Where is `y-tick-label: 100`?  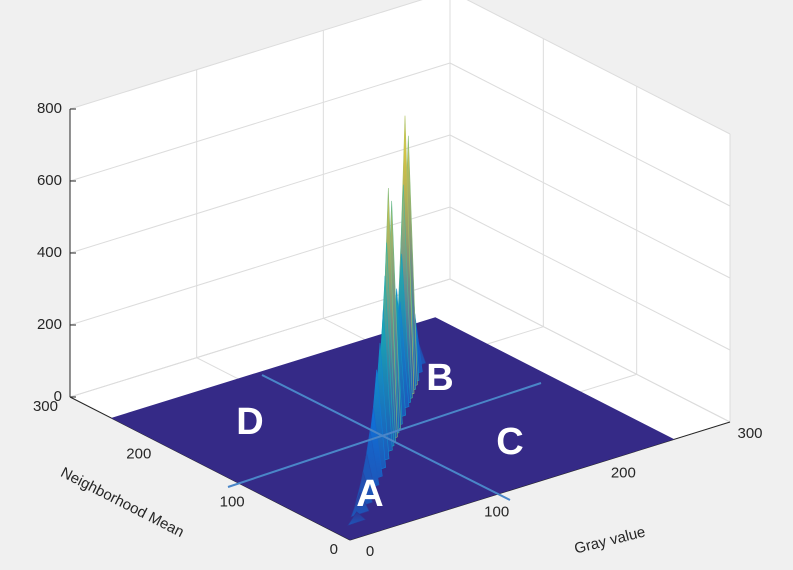 y-tick-label: 100 is located at coordinates (232, 501).